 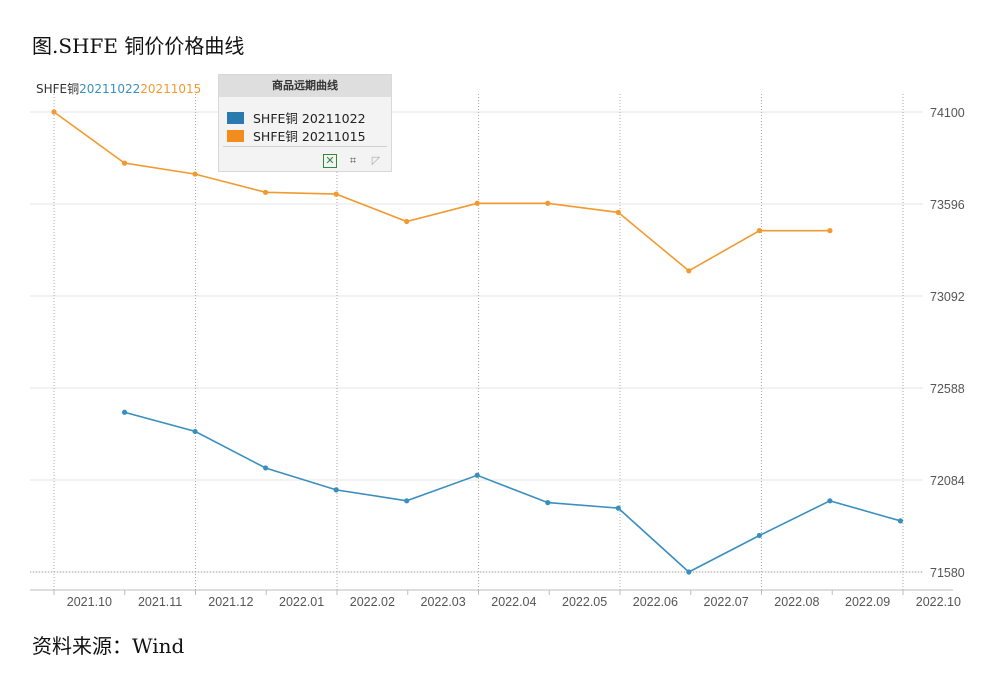 What do you see at coordinates (584, 602) in the screenshot?
I see `x-tick-label: 2022.05` at bounding box center [584, 602].